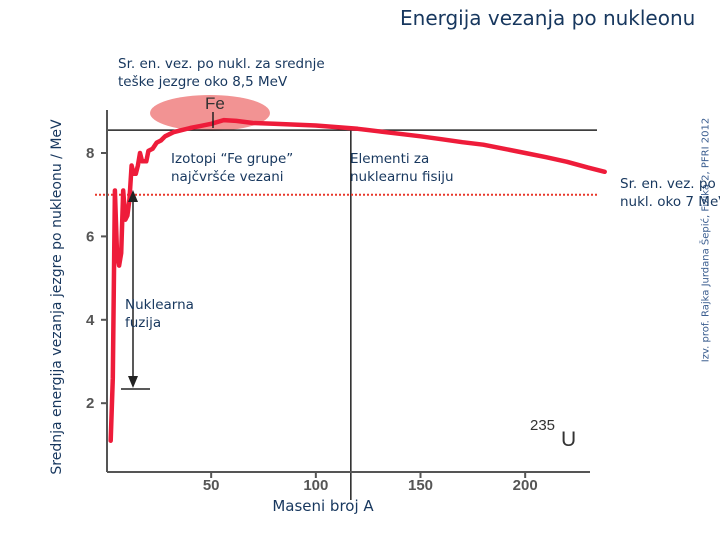  What do you see at coordinates (420, 485) in the screenshot?
I see `x-tick-label: 150` at bounding box center [420, 485].